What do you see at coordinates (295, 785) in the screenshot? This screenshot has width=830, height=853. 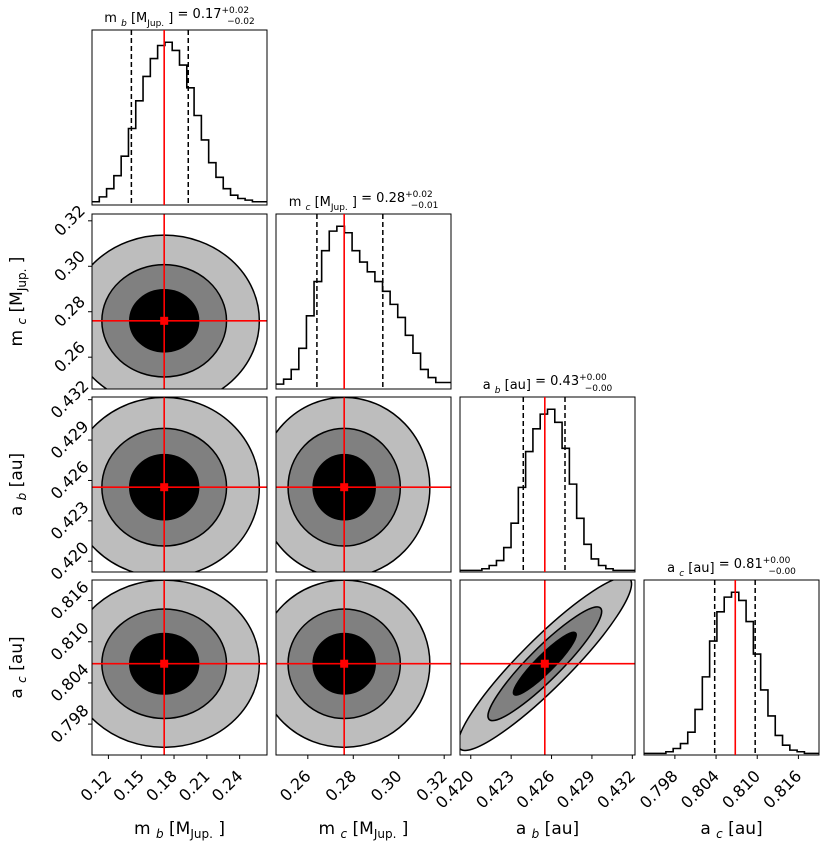 I see `xtick-label-1-0: 0.26` at bounding box center [295, 785].